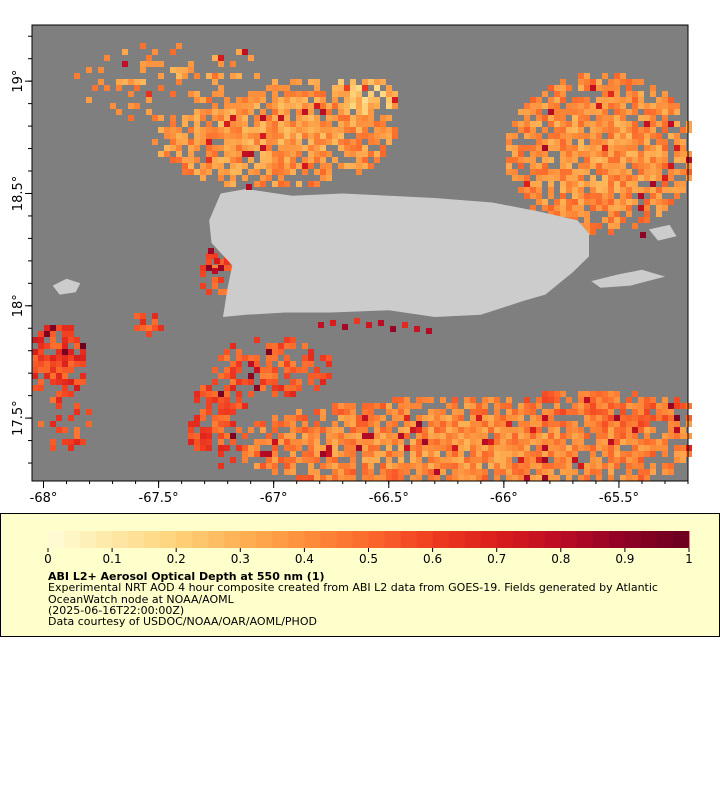 The image size is (720, 800). What do you see at coordinates (159, 498) in the screenshot?
I see `lon-tick-label: -67.5°` at bounding box center [159, 498].